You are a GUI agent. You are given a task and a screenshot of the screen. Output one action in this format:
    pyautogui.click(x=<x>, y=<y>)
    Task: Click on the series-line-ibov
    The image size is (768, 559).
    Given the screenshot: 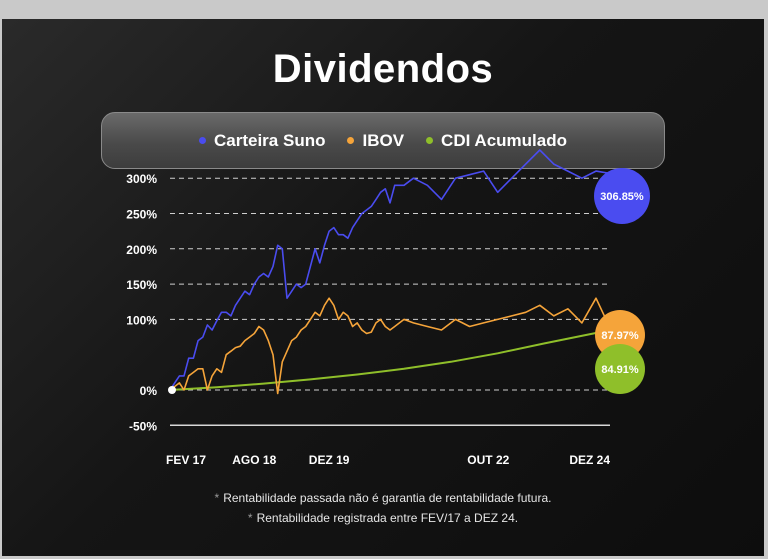 What is the action you would take?
    pyautogui.click(x=390, y=346)
    